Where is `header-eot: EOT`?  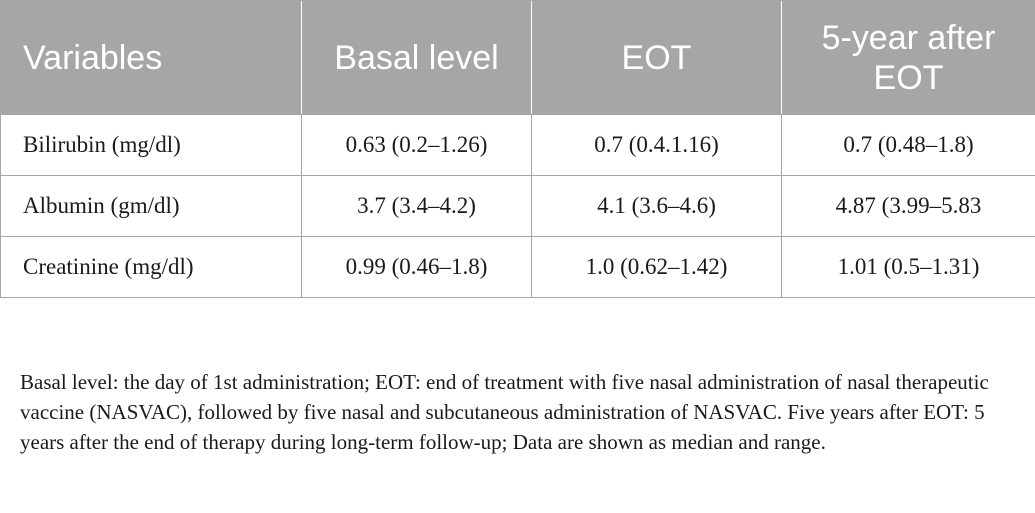 header-eot: EOT is located at coordinates (656, 57).